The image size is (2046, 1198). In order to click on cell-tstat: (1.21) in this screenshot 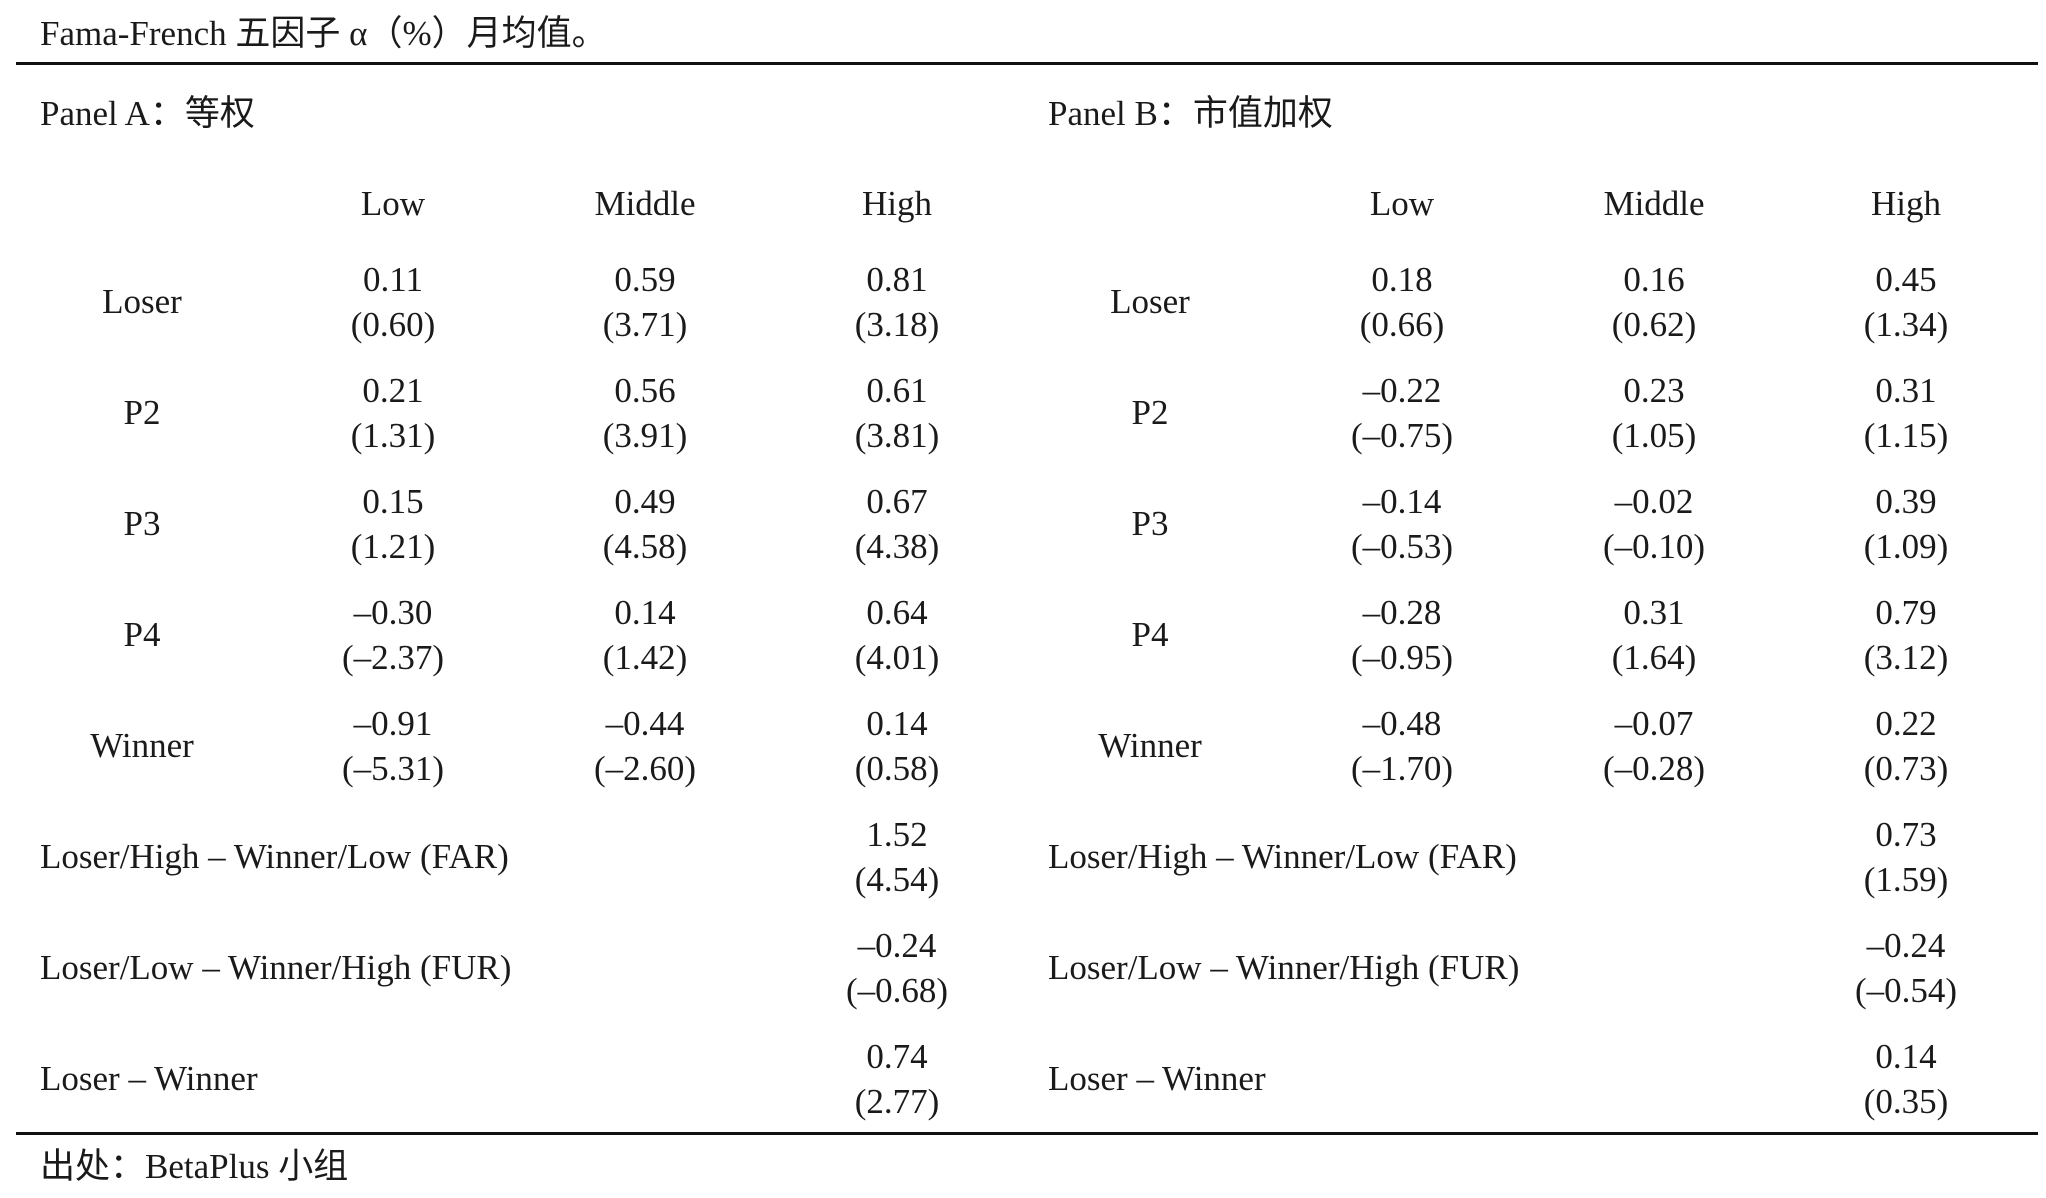, I will do `click(393, 546)`.